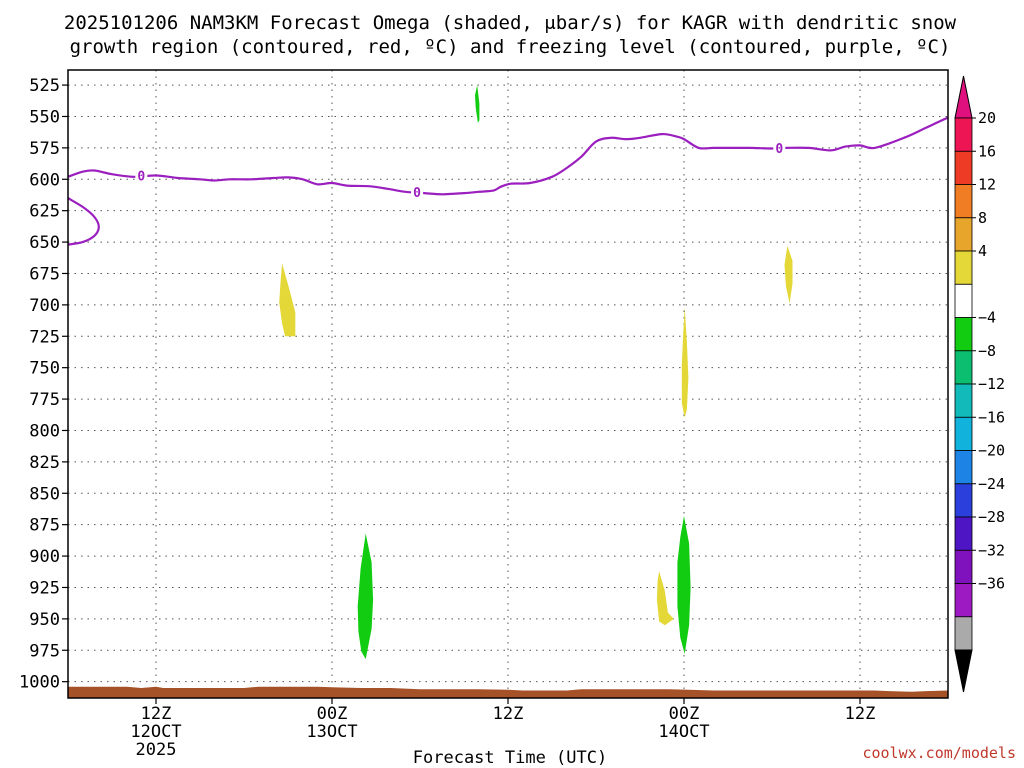 This screenshot has width=1024, height=768. I want to click on y-tick-label-975: 975, so click(44, 651).